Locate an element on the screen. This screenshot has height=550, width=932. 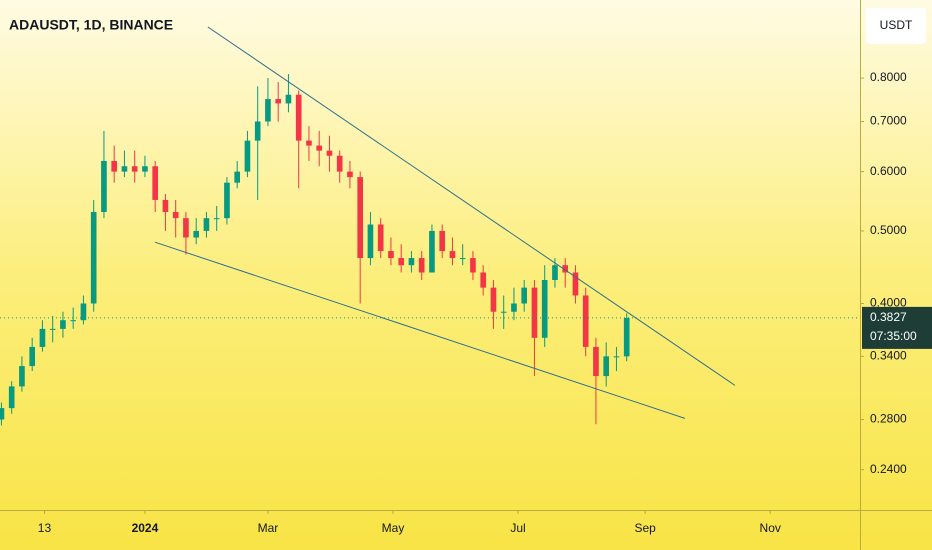
x-tick-label: Jul is located at coordinates (517, 528).